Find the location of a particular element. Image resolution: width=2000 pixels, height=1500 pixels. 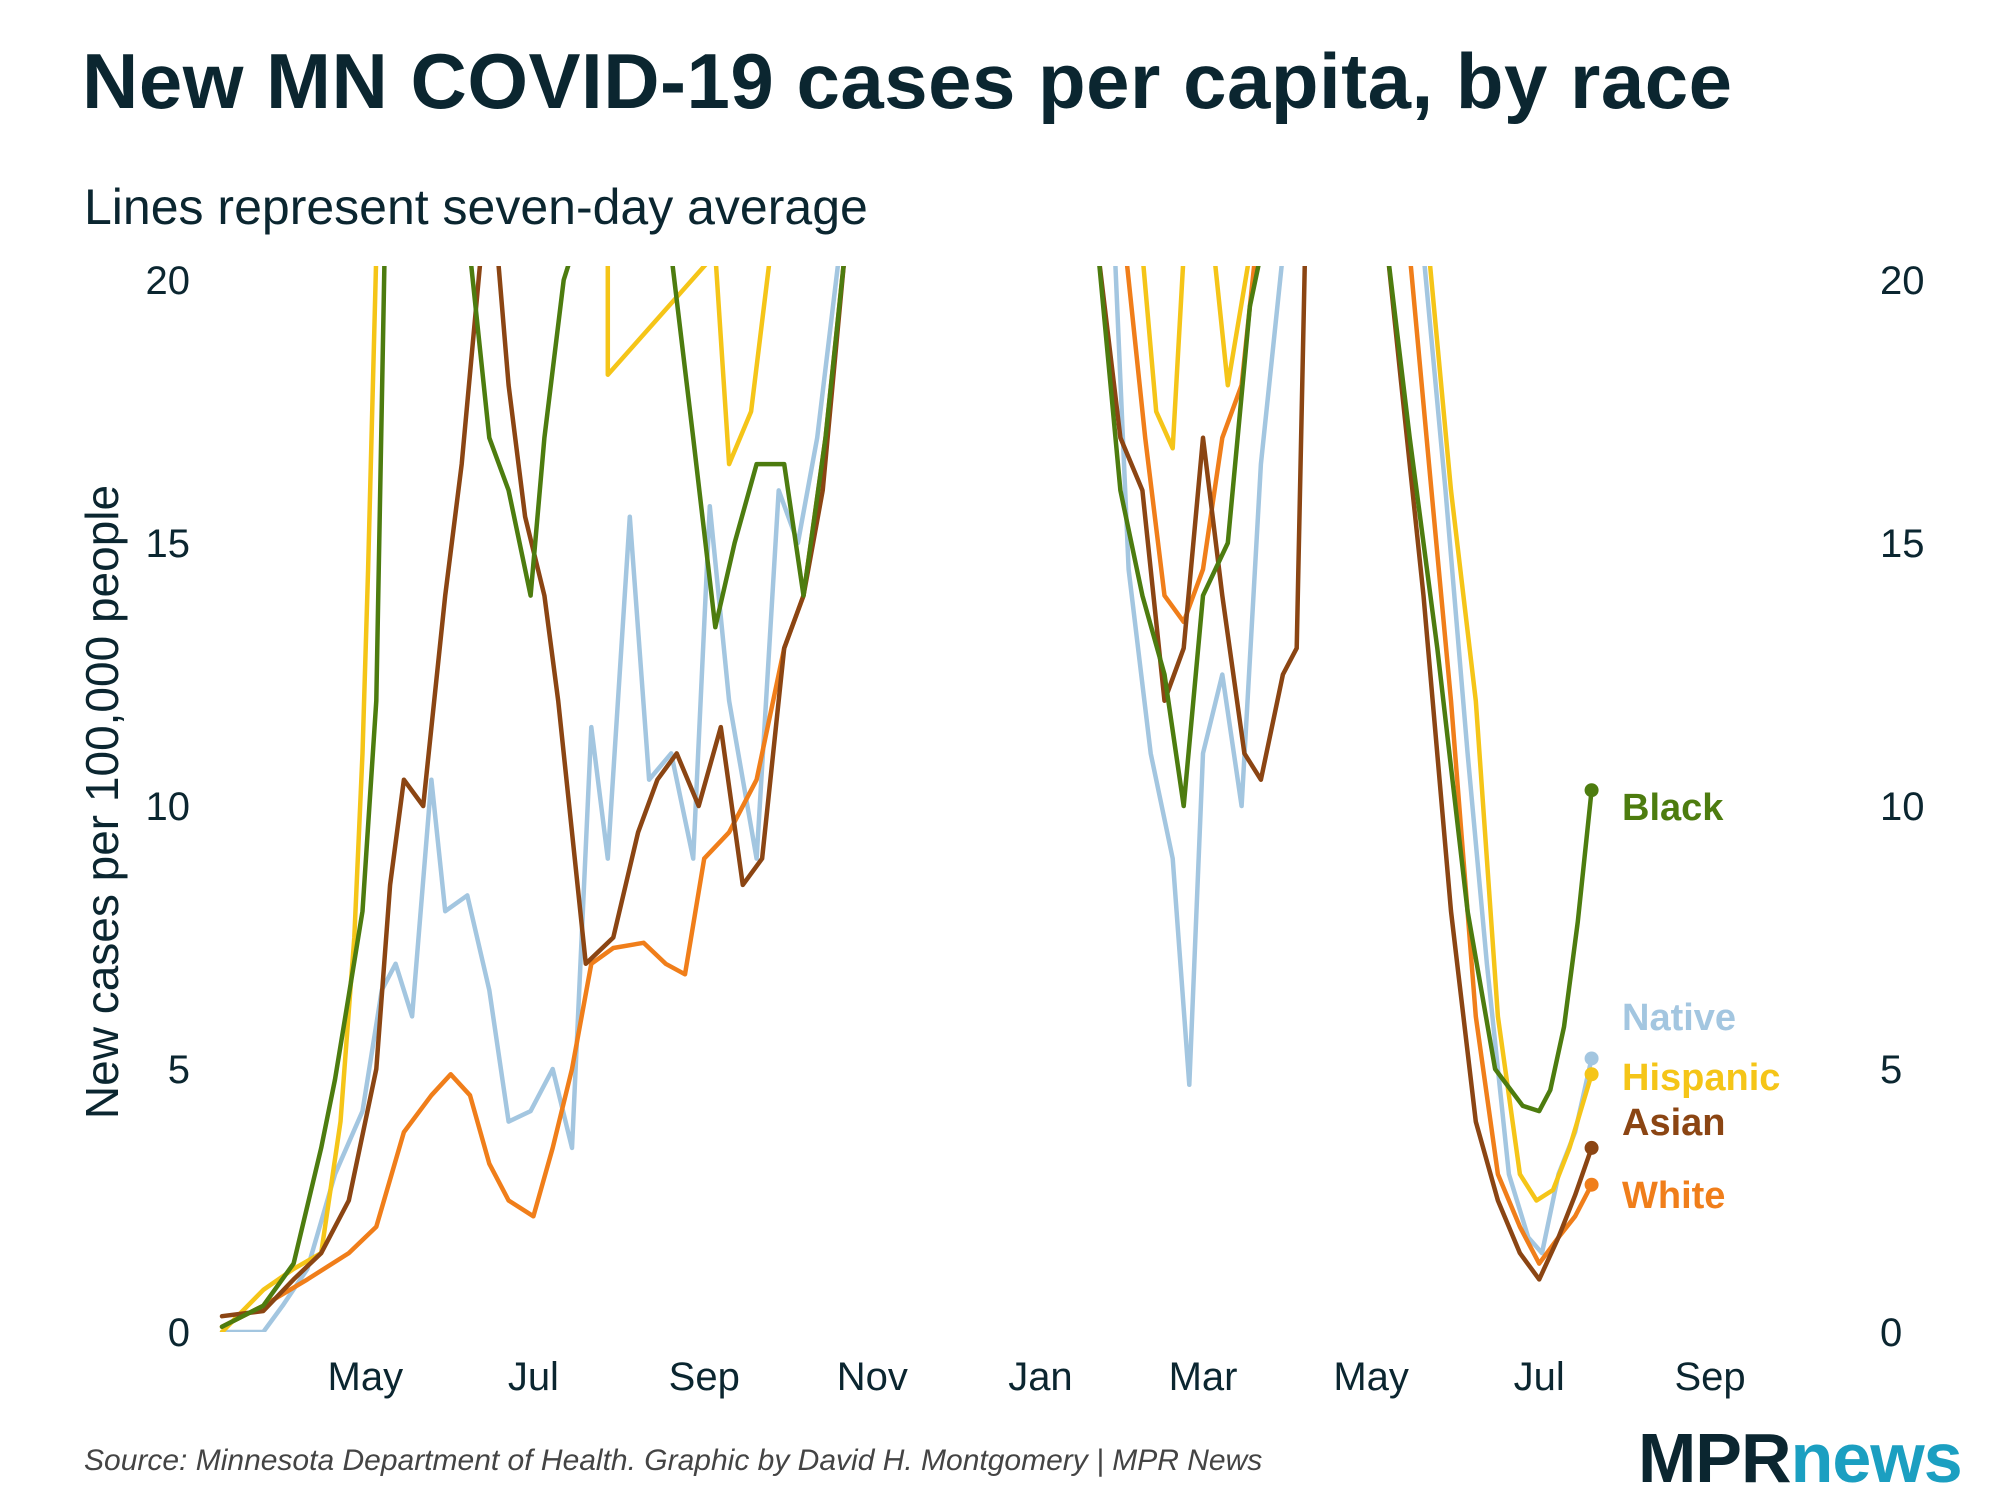

series-label-native: Native is located at coordinates (1679, 1018).